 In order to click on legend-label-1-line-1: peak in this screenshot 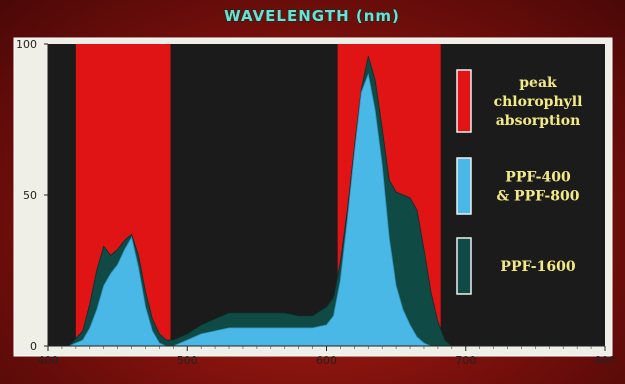, I will do `click(538, 83)`.